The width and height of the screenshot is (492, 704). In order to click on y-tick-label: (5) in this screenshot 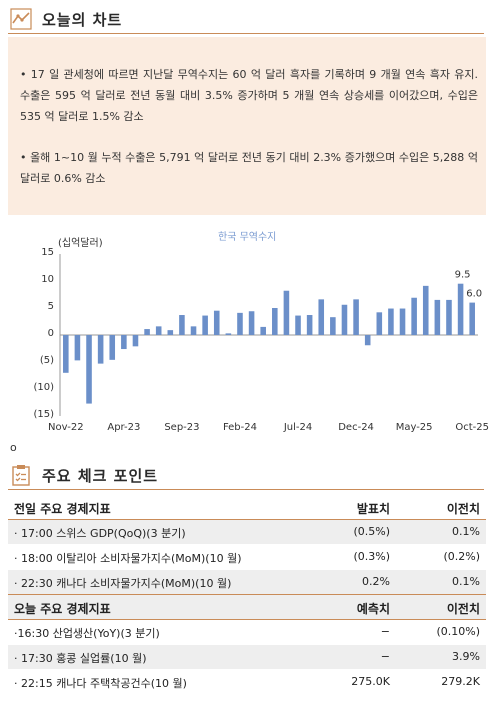, I will do `click(46, 360)`.